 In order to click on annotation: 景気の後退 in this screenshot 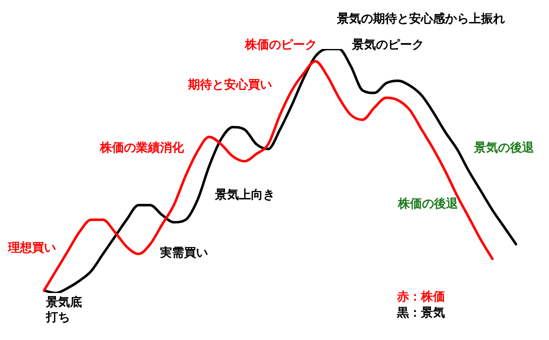, I will do `click(504, 148)`.